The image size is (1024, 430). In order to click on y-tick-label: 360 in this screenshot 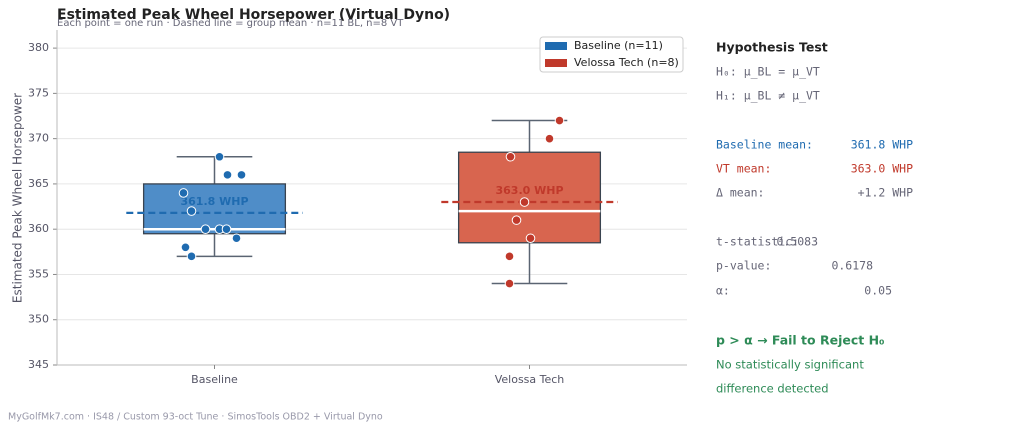, I will do `click(38, 228)`.